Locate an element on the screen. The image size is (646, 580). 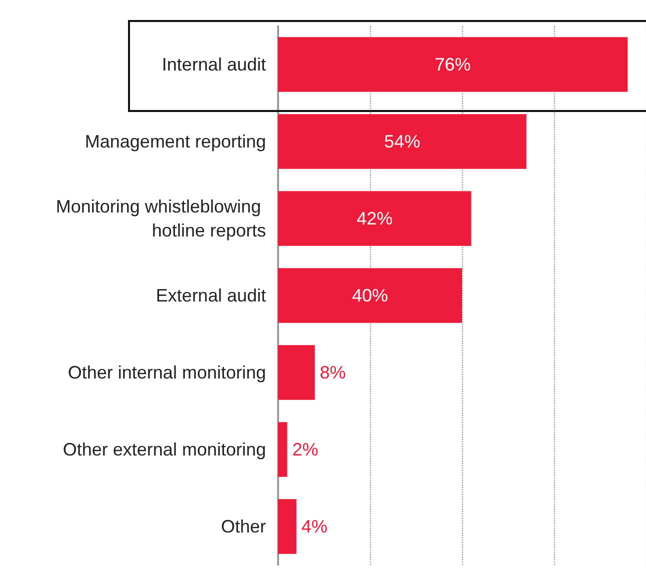
data-label: 2% is located at coordinates (305, 450).